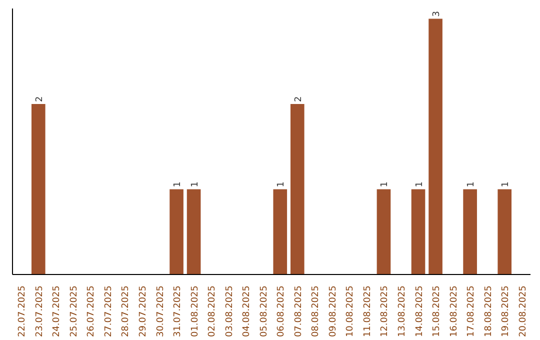  What do you see at coordinates (74, 312) in the screenshot?
I see `x-tick-label: 25.07.2025` at bounding box center [74, 312].